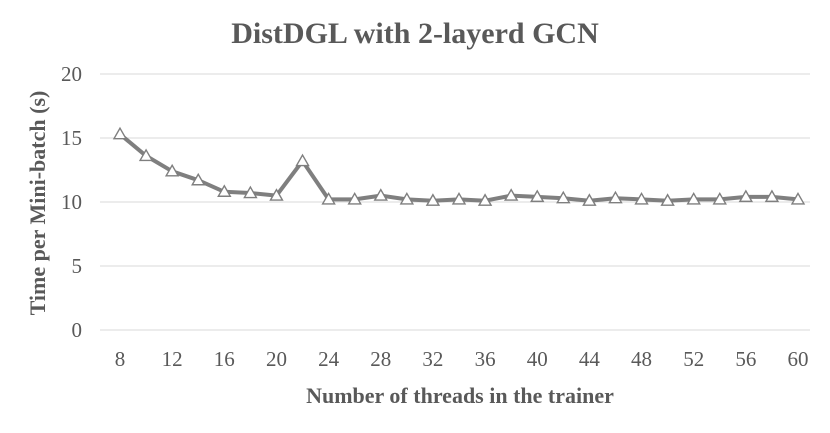 This screenshot has width=830, height=433. Describe the element at coordinates (537, 359) in the screenshot. I see `x-tick-label: 40` at that location.